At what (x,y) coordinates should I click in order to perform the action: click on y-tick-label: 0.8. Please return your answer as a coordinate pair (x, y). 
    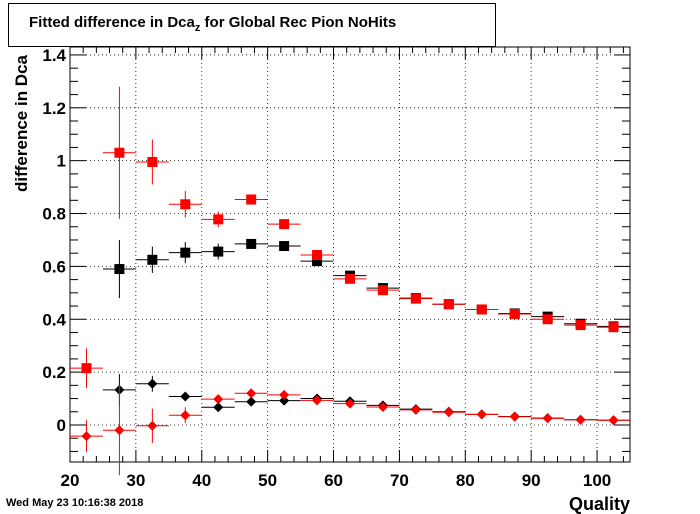
    Looking at the image, I should click on (54, 214).